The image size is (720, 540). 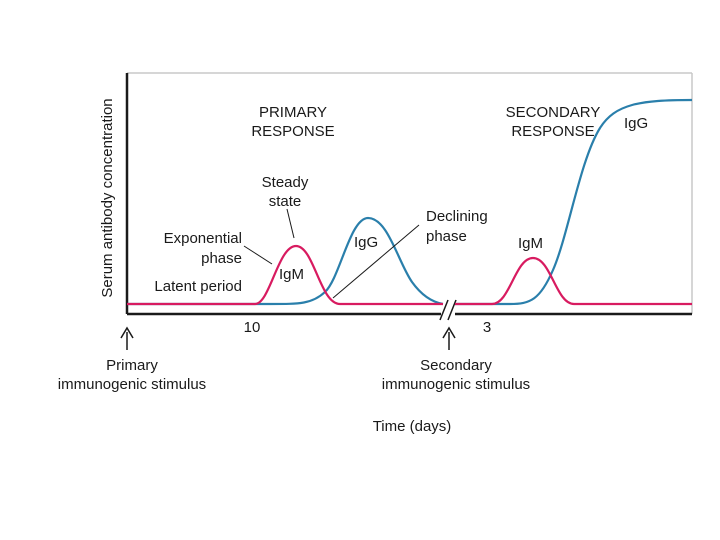 I want to click on secondary-response-heading: SECONDARY, so click(x=553, y=112).